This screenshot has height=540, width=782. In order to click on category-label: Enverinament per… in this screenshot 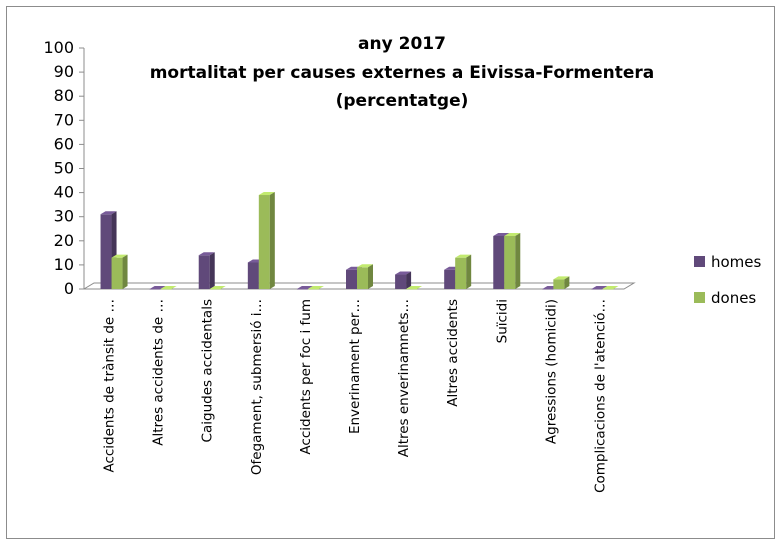, I will do `click(355, 366)`.